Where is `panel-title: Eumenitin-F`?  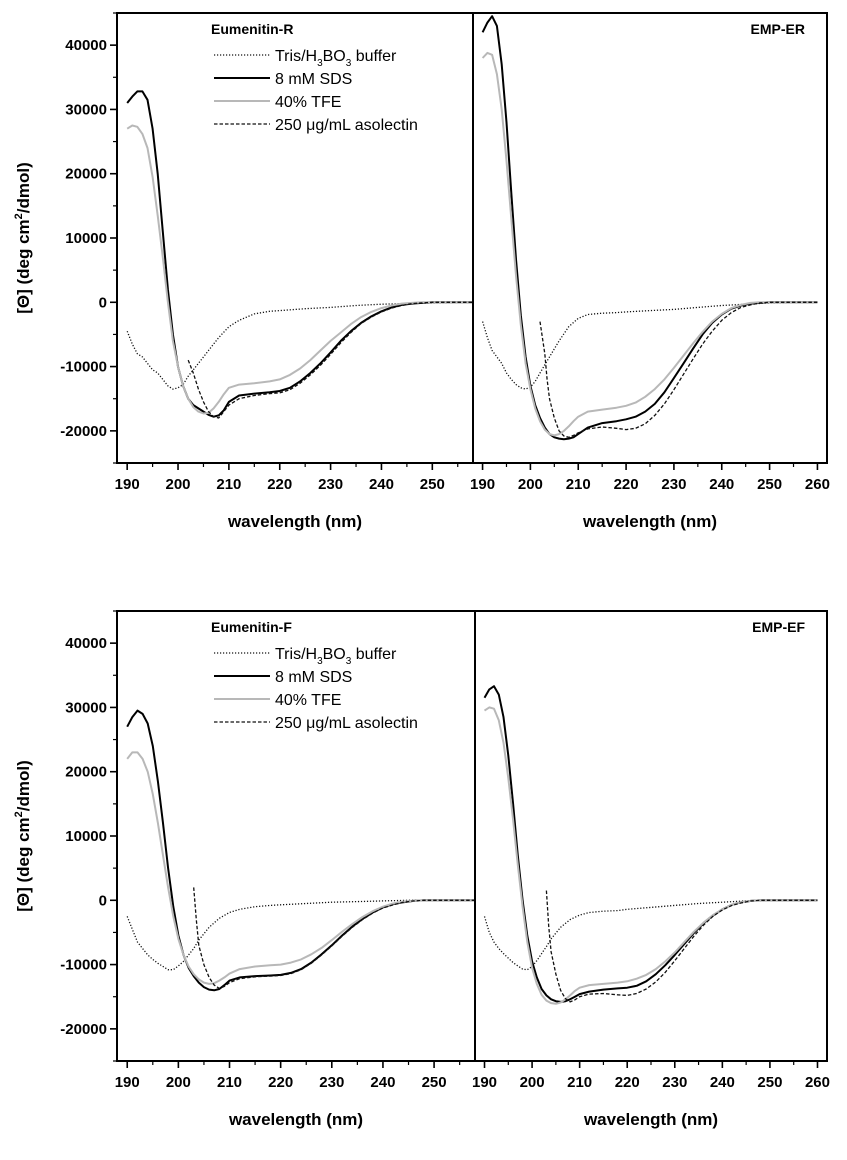
panel-title: Eumenitin-F is located at coordinates (251, 627).